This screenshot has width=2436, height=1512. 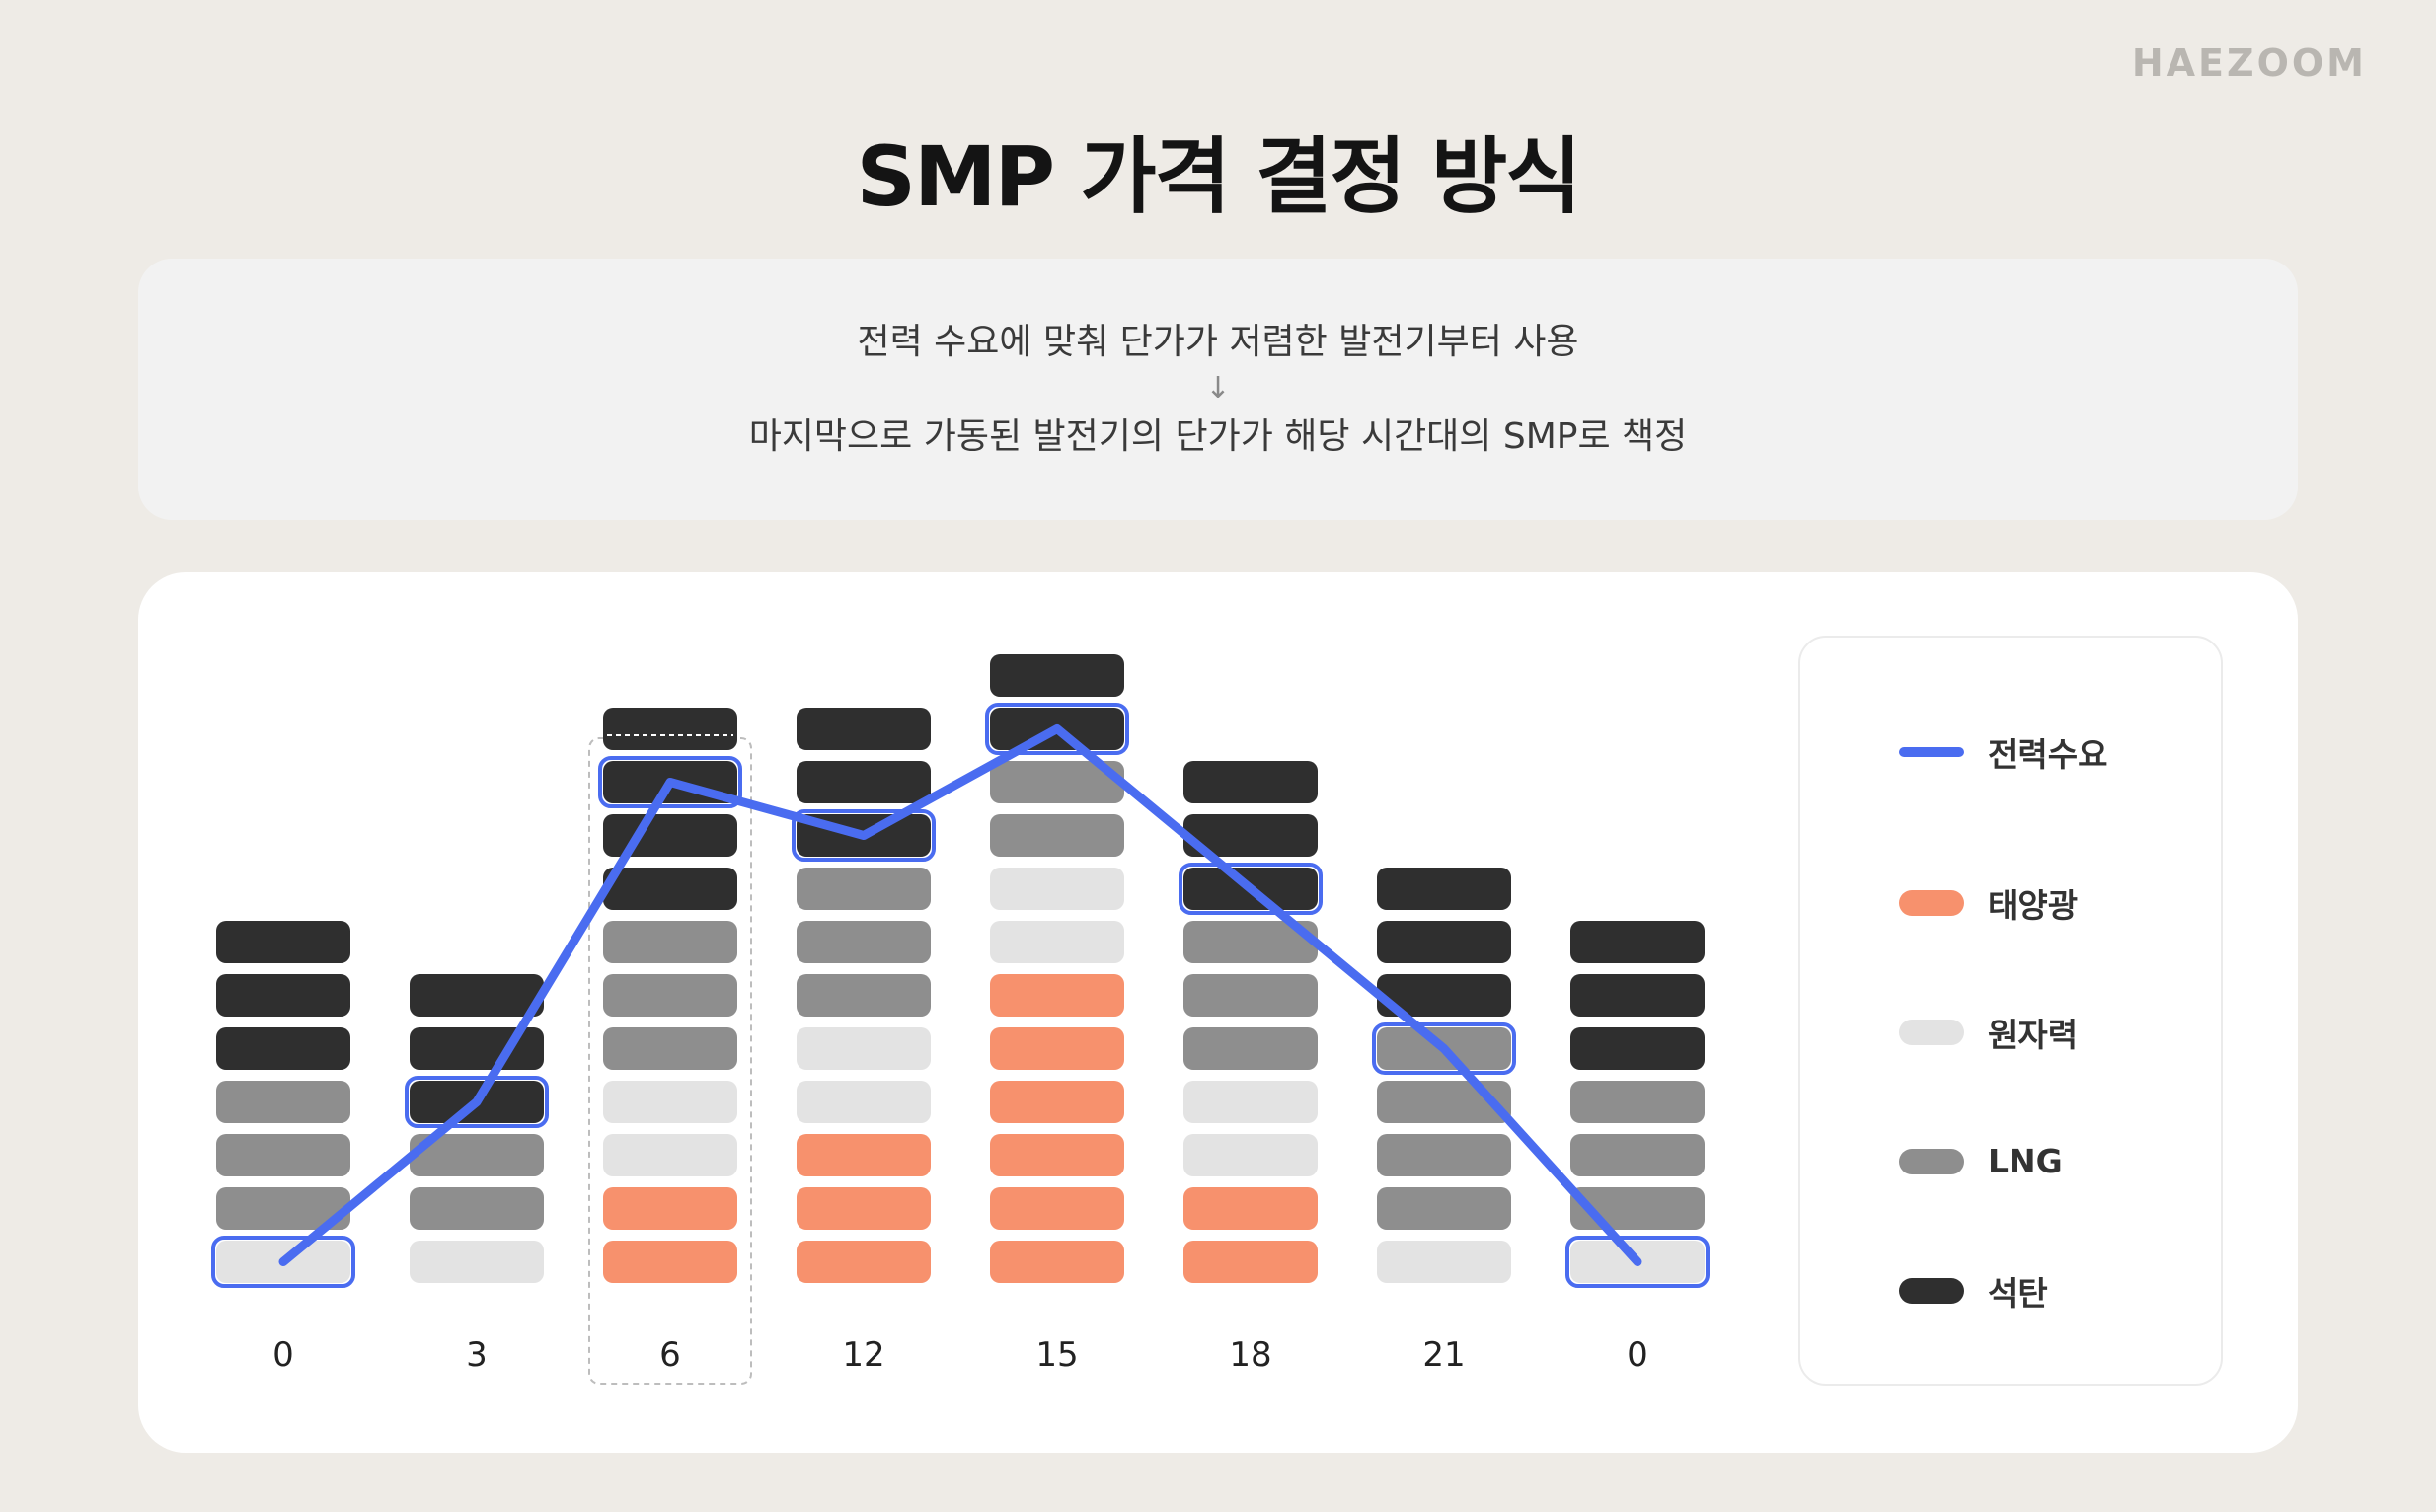 What do you see at coordinates (670, 1355) in the screenshot?
I see `x-tick-label: 6` at bounding box center [670, 1355].